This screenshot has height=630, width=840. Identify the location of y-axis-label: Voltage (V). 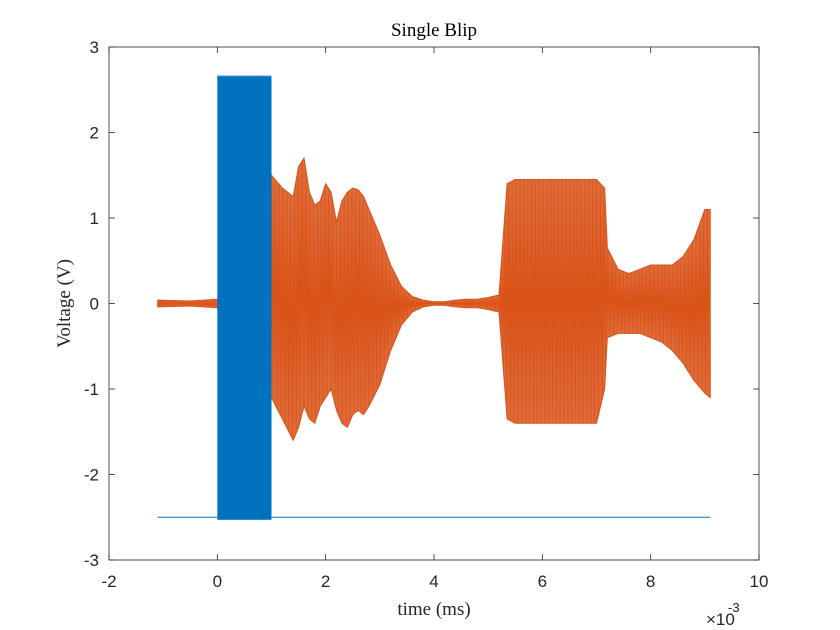
(64, 303).